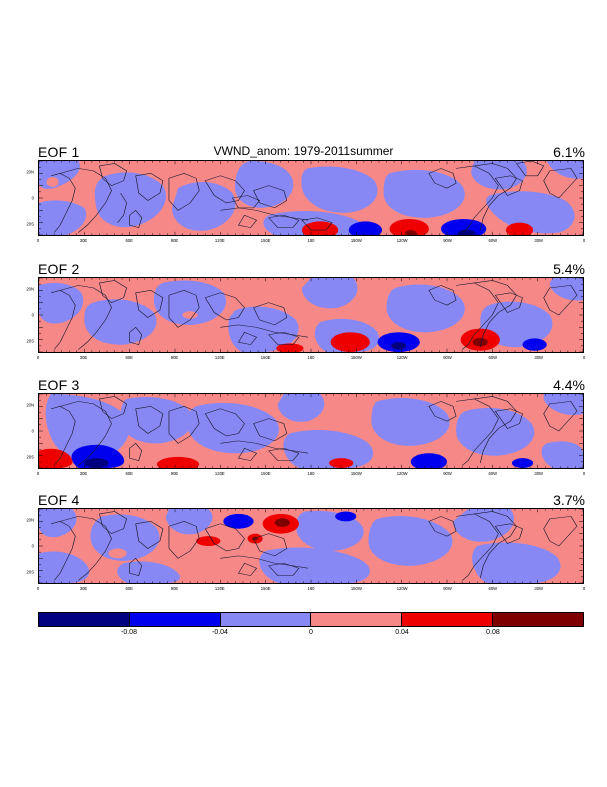 The height and width of the screenshot is (787, 607). Describe the element at coordinates (402, 632) in the screenshot. I see `colorbar-tick: 0.04` at that location.